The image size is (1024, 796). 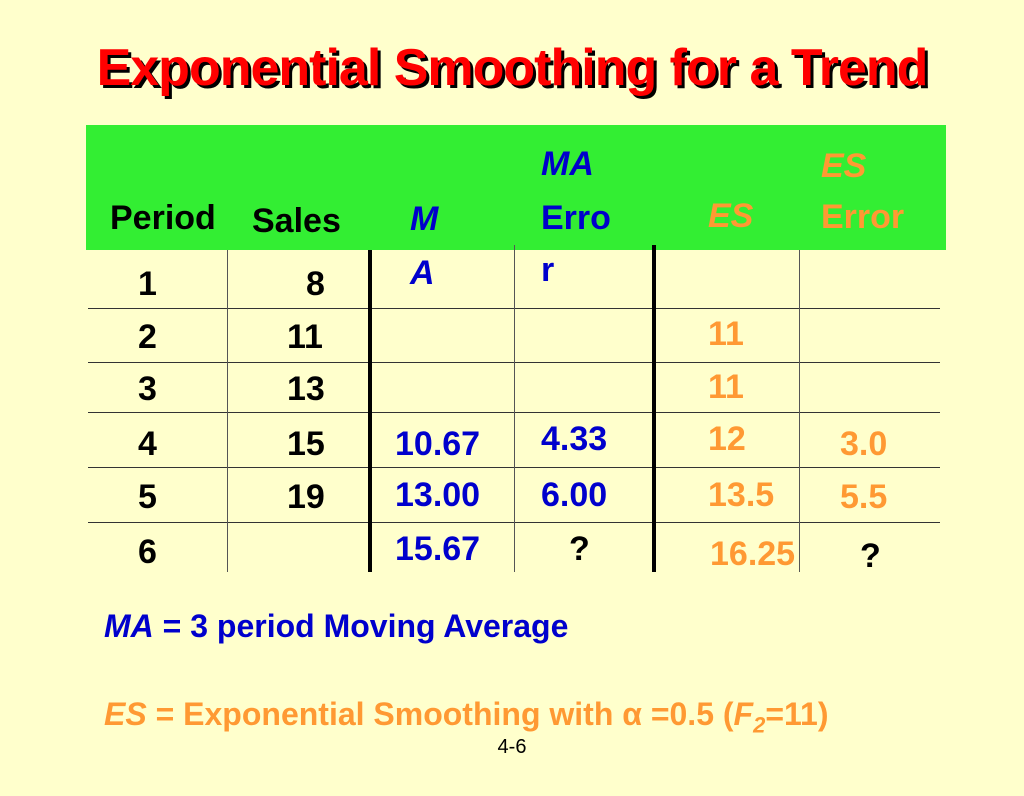 What do you see at coordinates (574, 439) in the screenshot?
I see `cell-ma-error: 4.33` at bounding box center [574, 439].